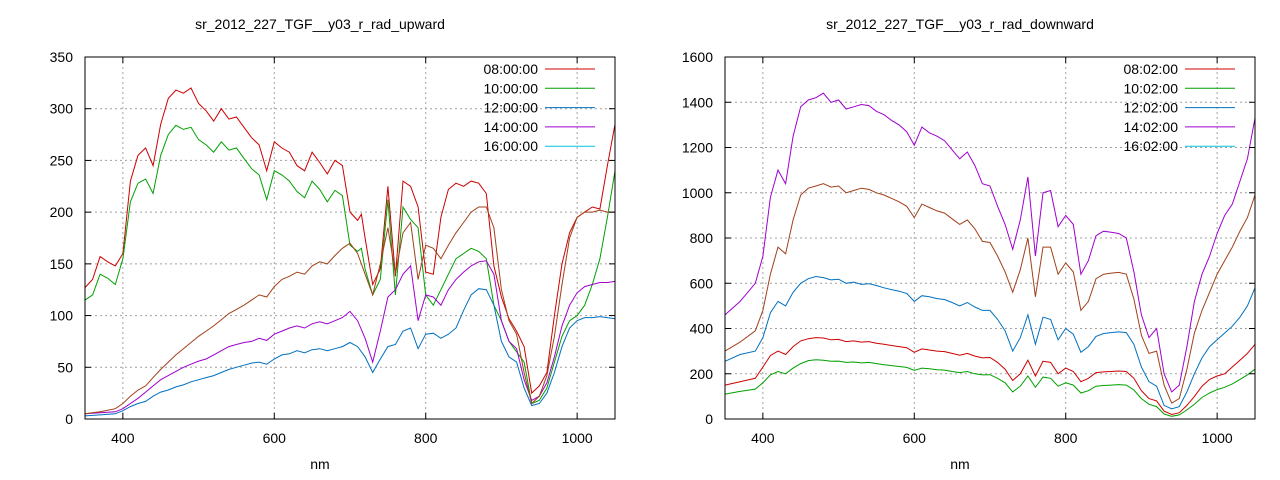 This screenshot has width=1280, height=480. What do you see at coordinates (62, 160) in the screenshot?
I see `y-tick-label: 250` at bounding box center [62, 160].